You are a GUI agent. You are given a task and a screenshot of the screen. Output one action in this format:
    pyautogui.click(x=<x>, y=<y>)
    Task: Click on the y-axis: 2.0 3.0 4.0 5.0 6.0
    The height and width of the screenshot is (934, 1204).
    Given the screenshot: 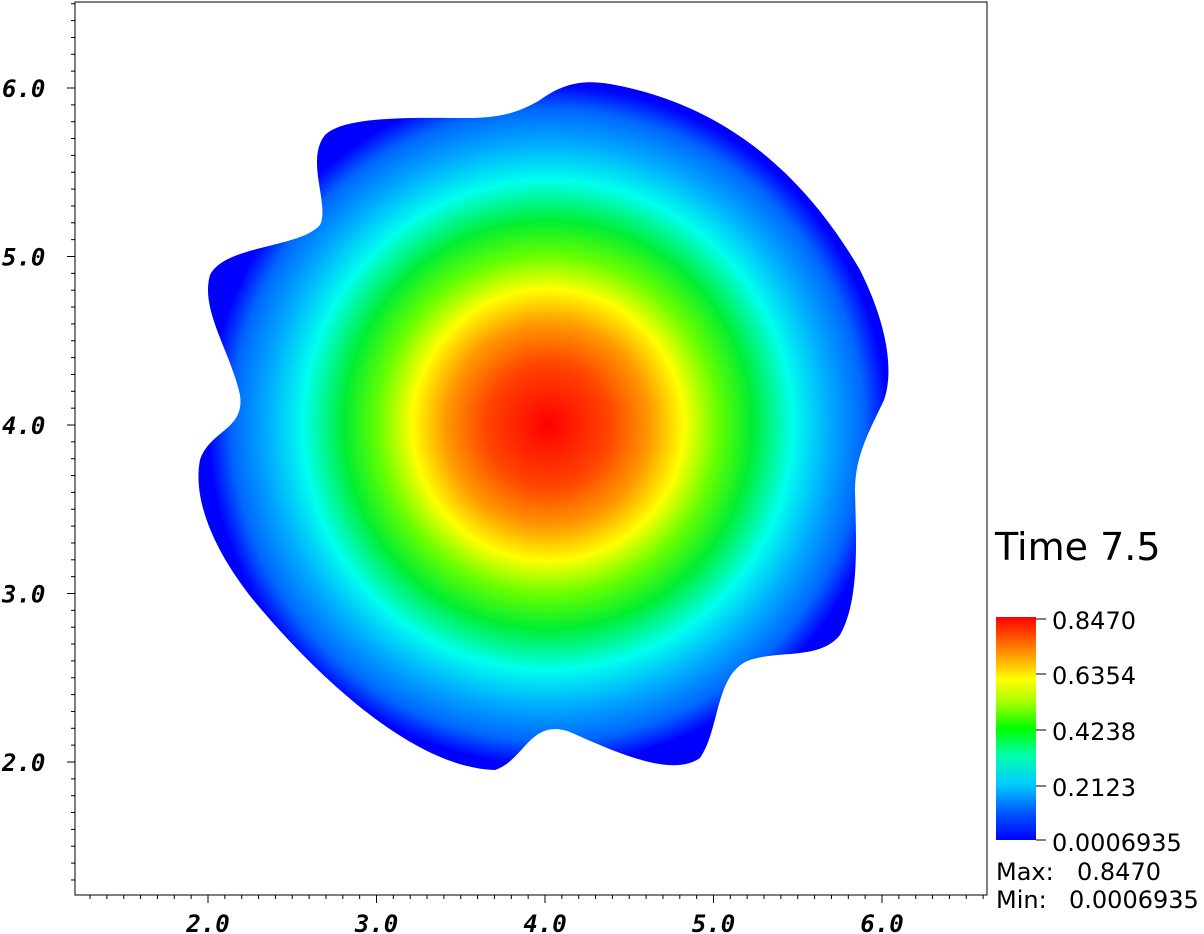 What is the action you would take?
    pyautogui.click(x=38, y=442)
    